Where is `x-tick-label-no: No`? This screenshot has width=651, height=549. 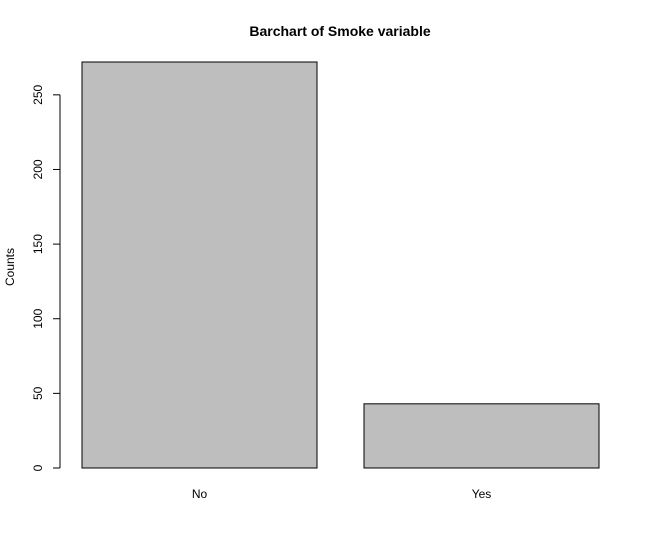
x-tick-label-no: No is located at coordinates (200, 494).